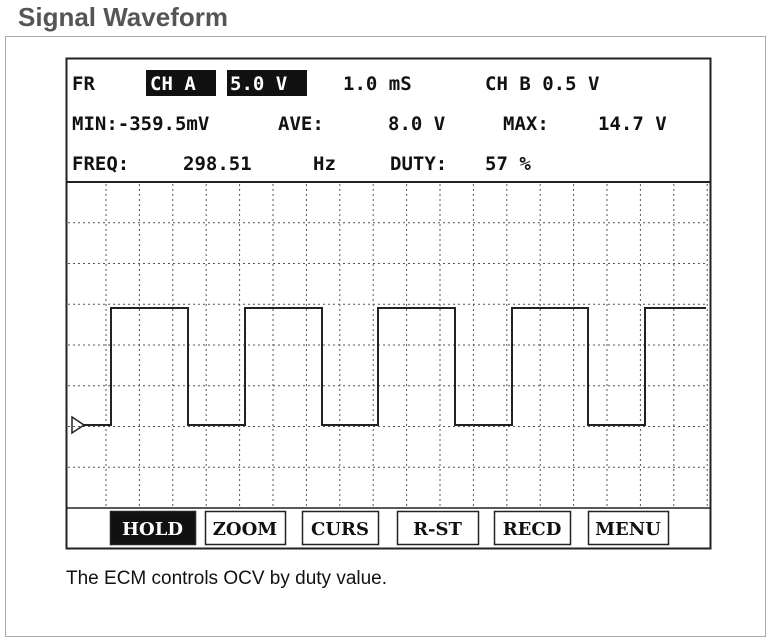 The width and height of the screenshot is (772, 642). What do you see at coordinates (140, 124) in the screenshot?
I see `measurement: MIN:-359.5mV` at bounding box center [140, 124].